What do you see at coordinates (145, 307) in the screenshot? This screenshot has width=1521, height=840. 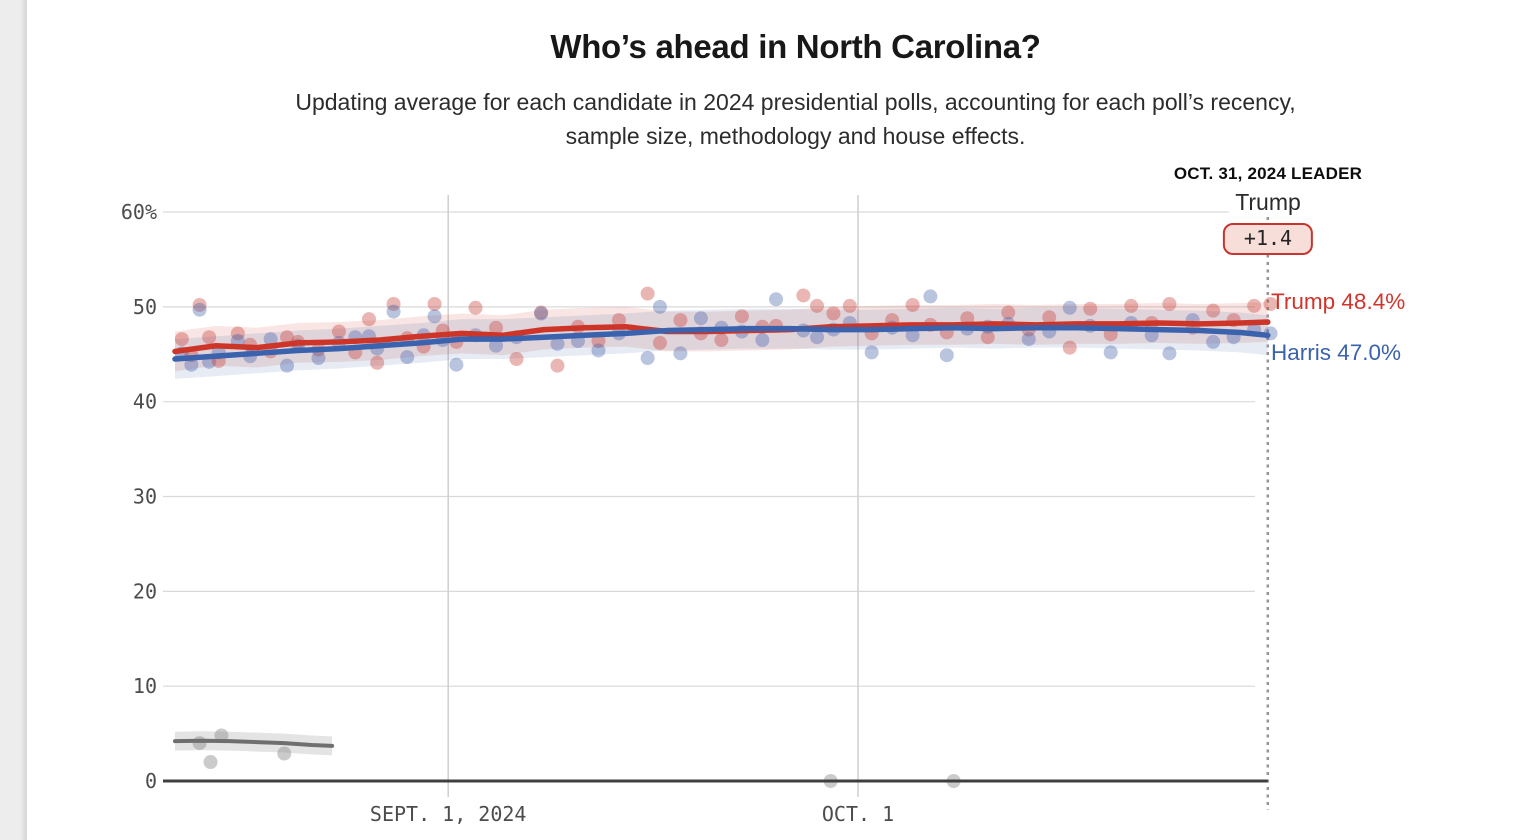 I see `y-axis-tick-label: 50` at bounding box center [145, 307].